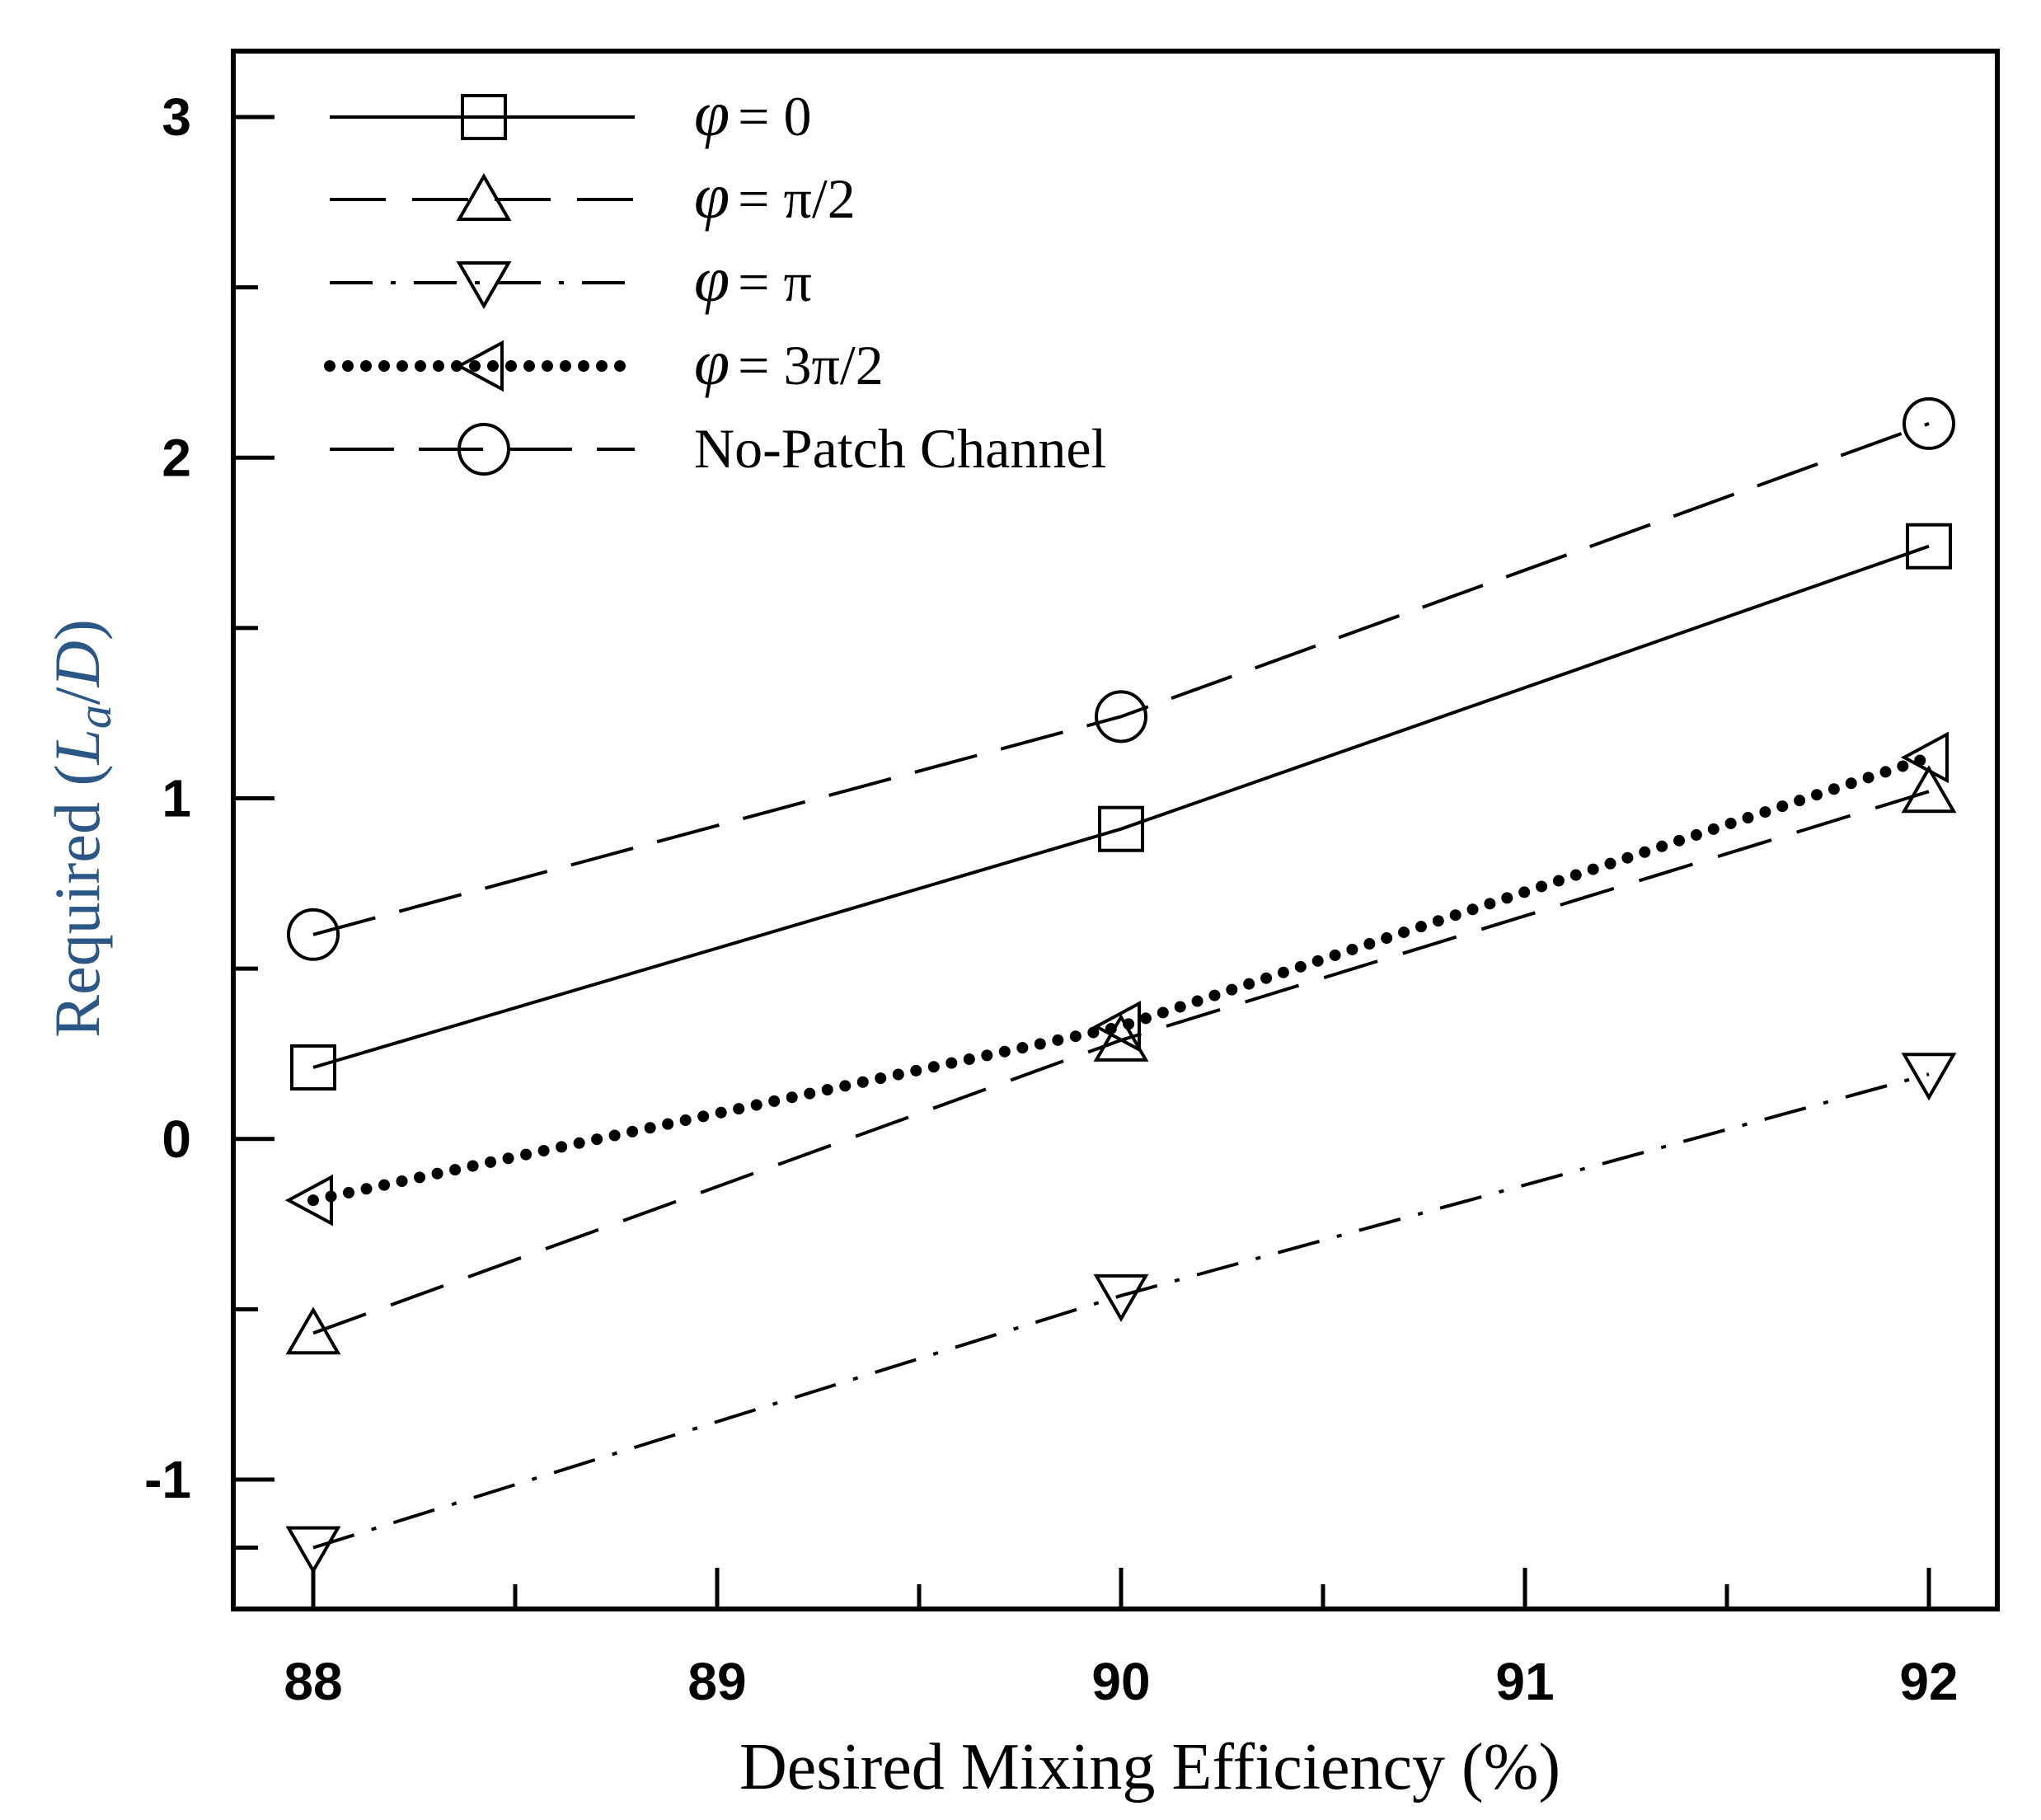 The image size is (2041, 1820). Describe the element at coordinates (1524, 1681) in the screenshot. I see `x-tick-label: 91` at that location.